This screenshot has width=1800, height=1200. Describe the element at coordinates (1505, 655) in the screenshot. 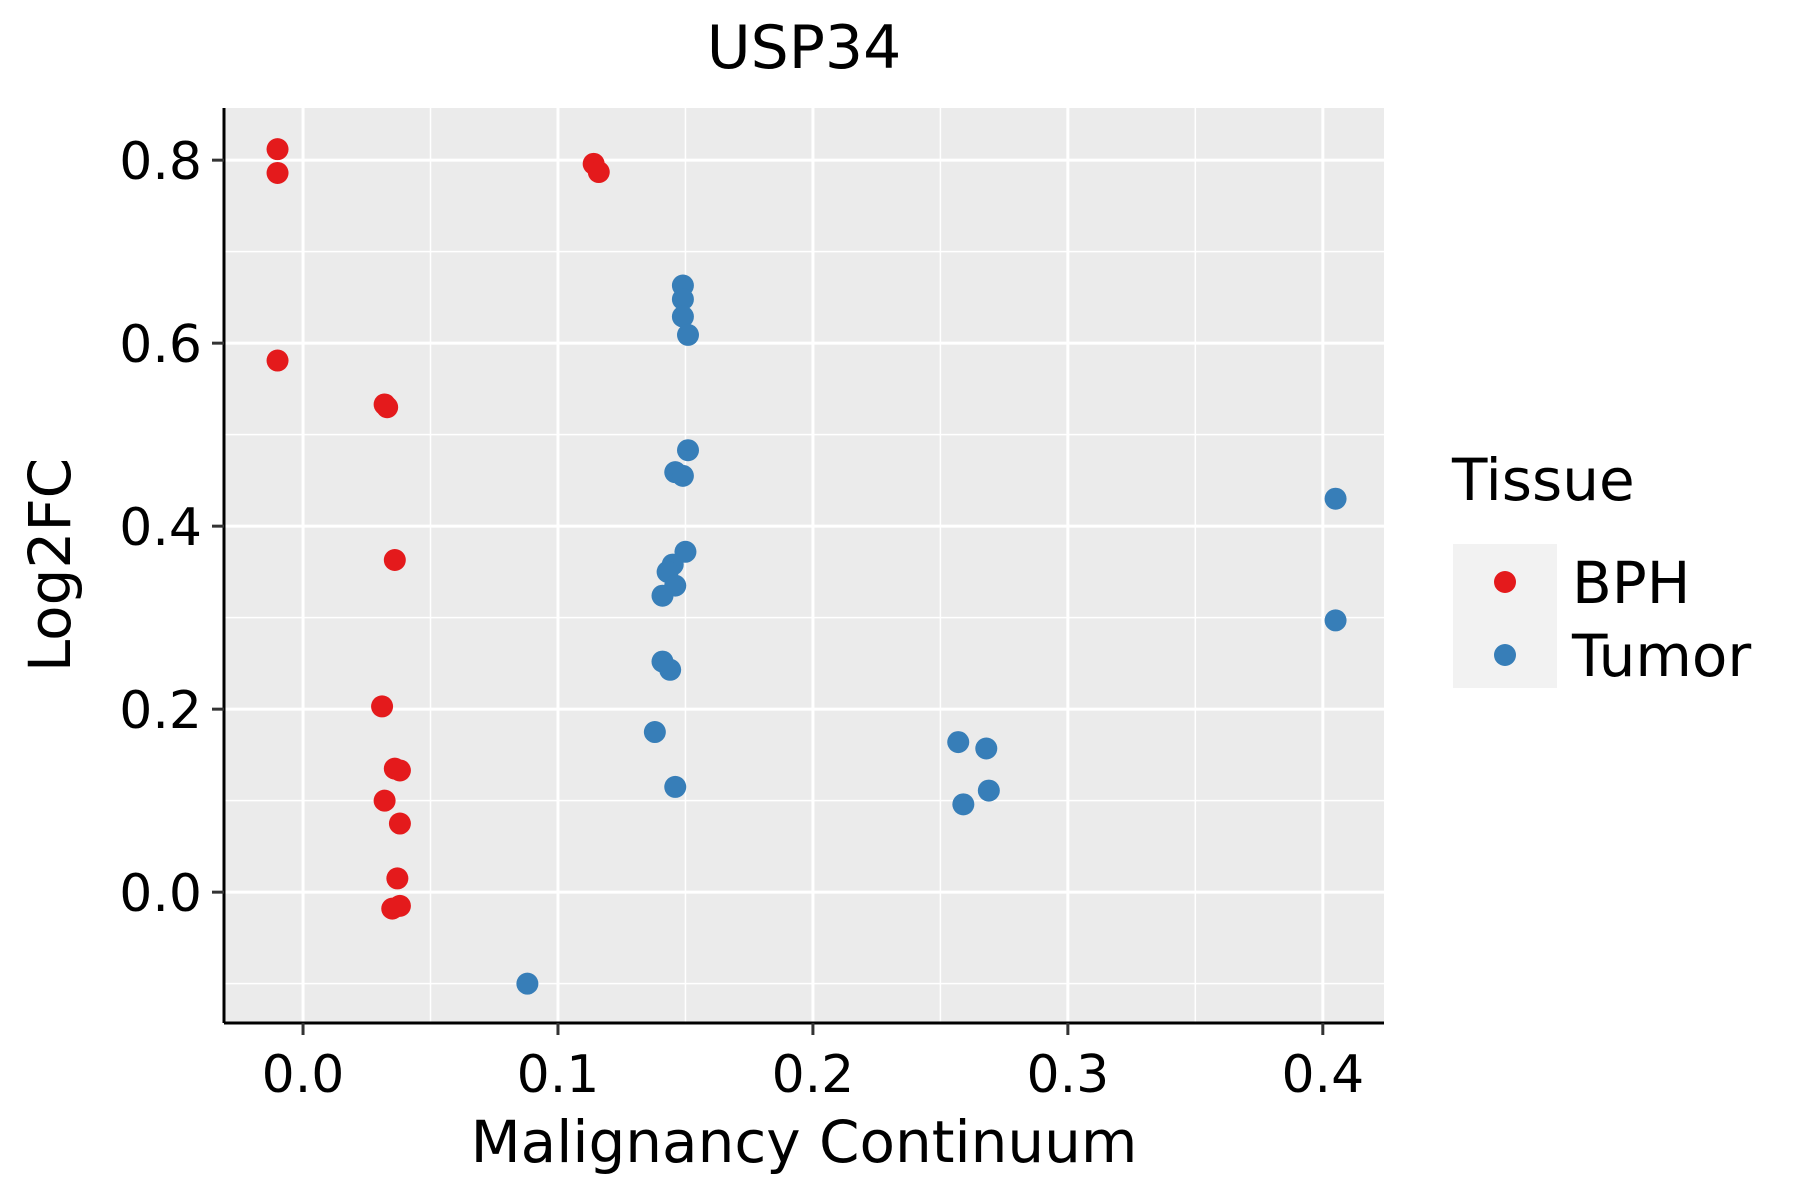

I see `legend-key-tumor` at that location.